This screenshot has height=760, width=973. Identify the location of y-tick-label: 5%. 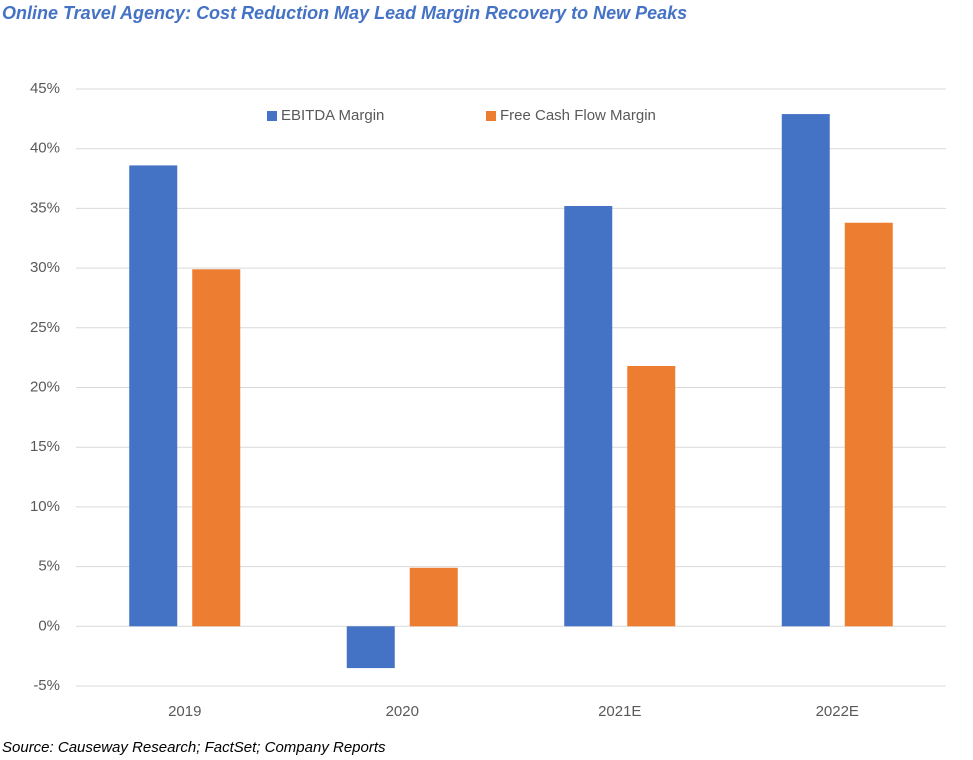
(49, 566).